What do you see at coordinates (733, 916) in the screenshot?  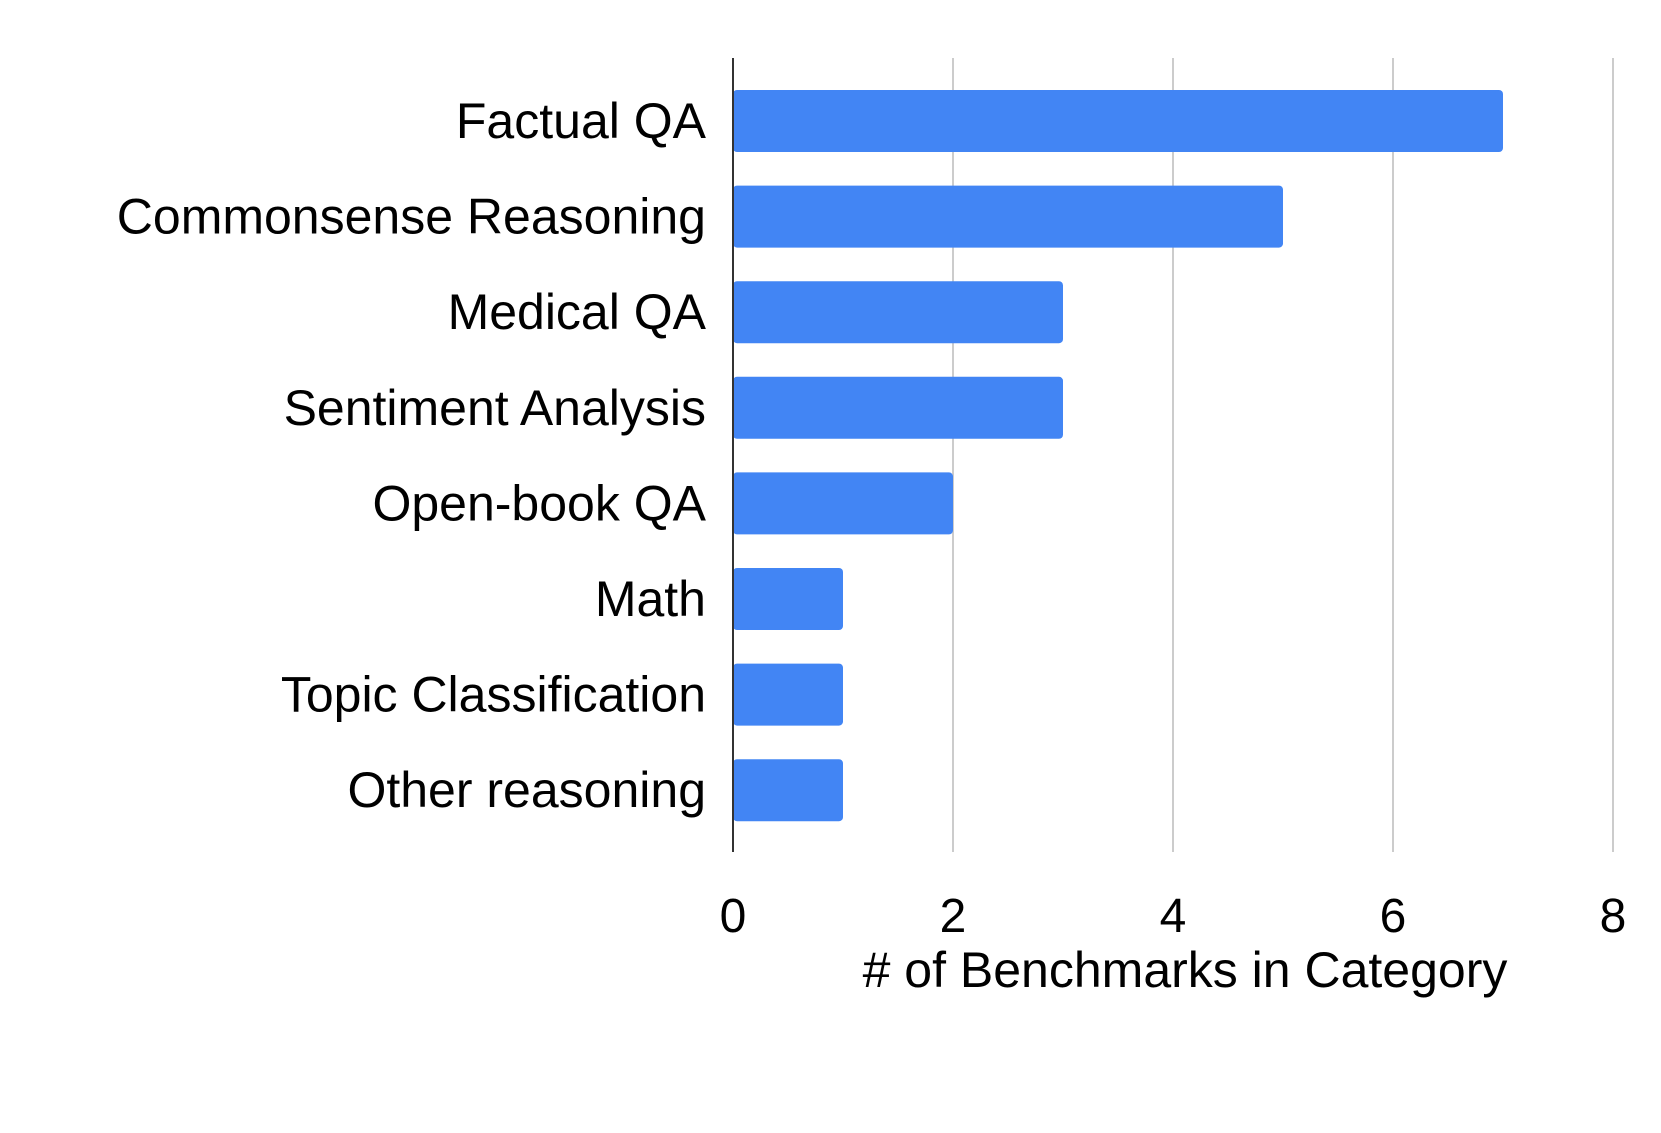 I see `x-tick-label: 0` at bounding box center [733, 916].